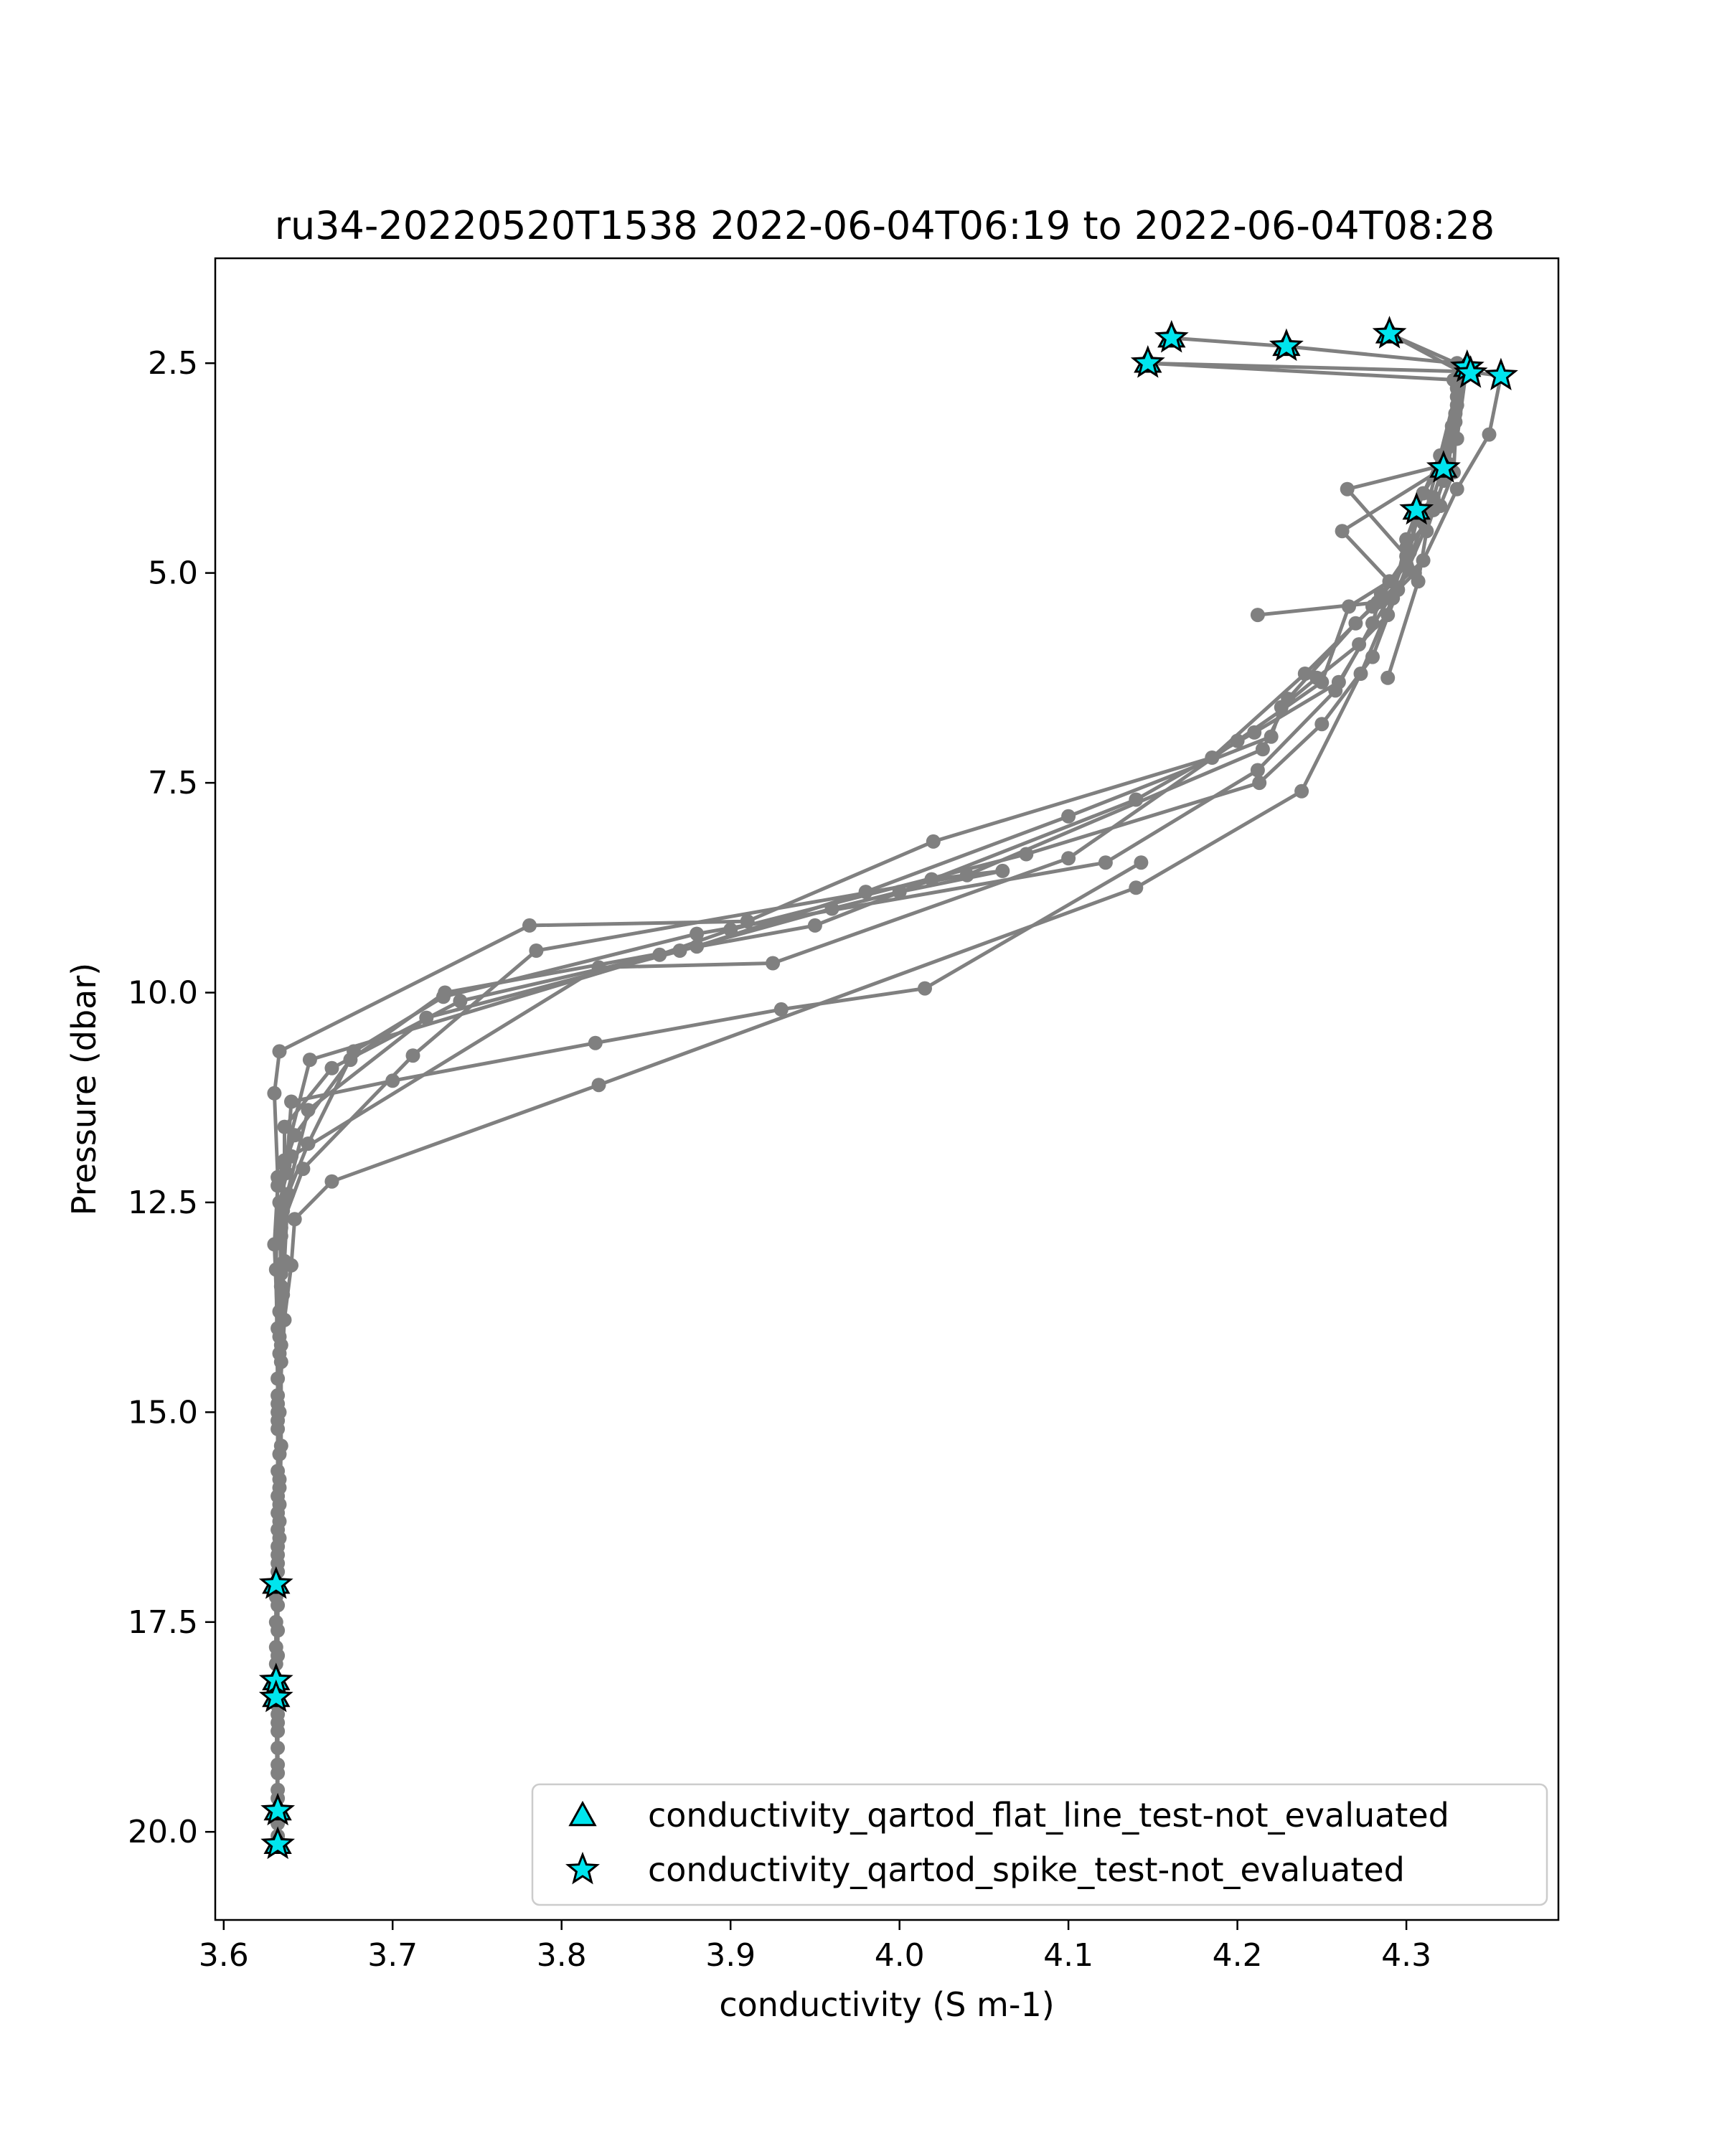 The width and height of the screenshot is (1722, 2156). I want to click on y-tick-label: 7.5, so click(173, 783).